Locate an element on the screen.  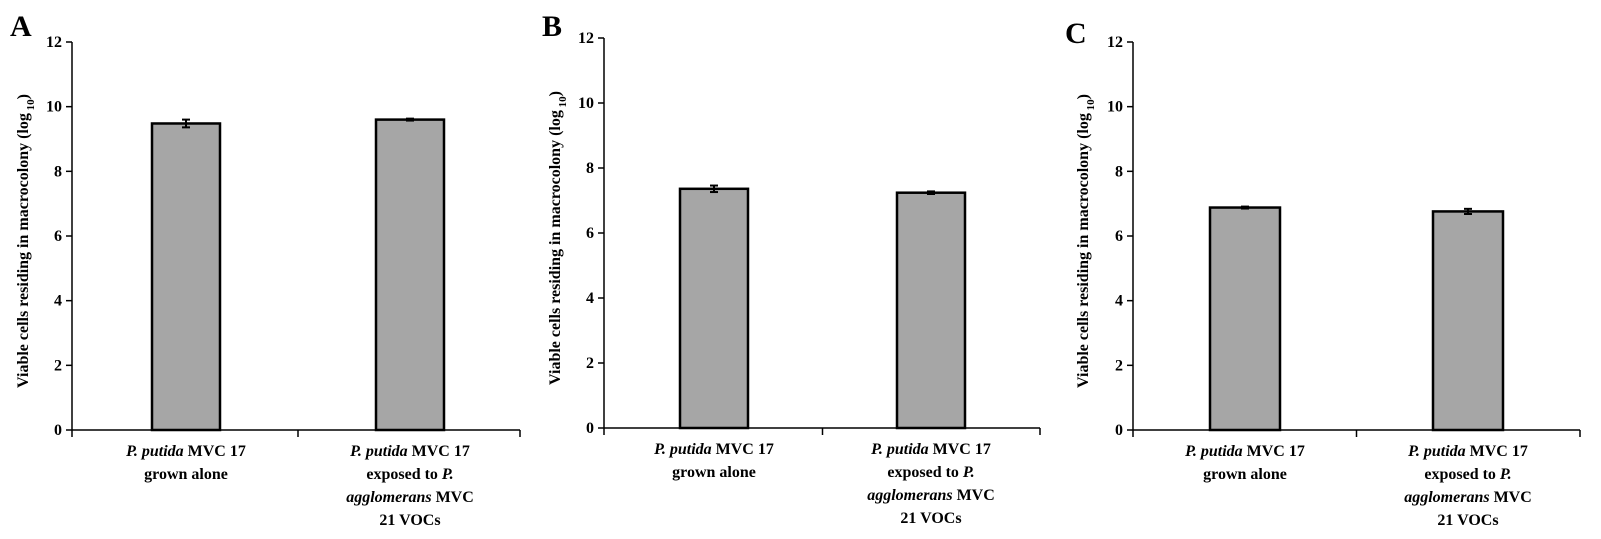
panel-letter: B is located at coordinates (552, 26).